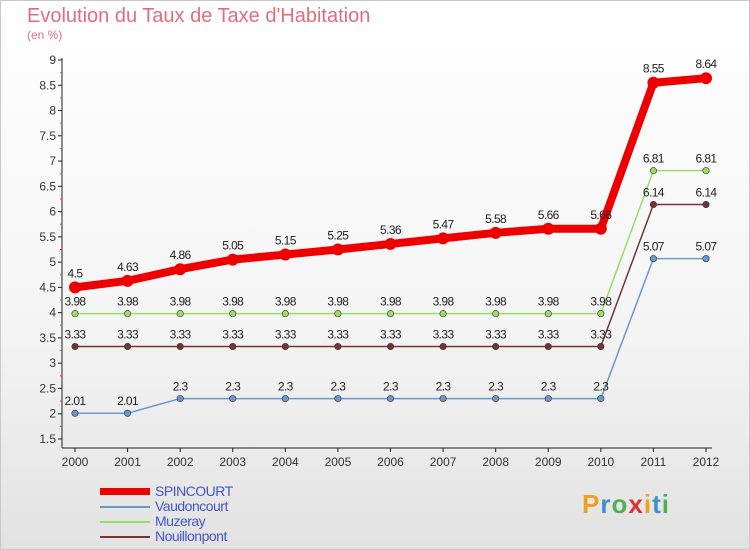 This screenshot has height=550, width=750. What do you see at coordinates (338, 236) in the screenshot?
I see `data-label-spincourt: 5.25` at bounding box center [338, 236].